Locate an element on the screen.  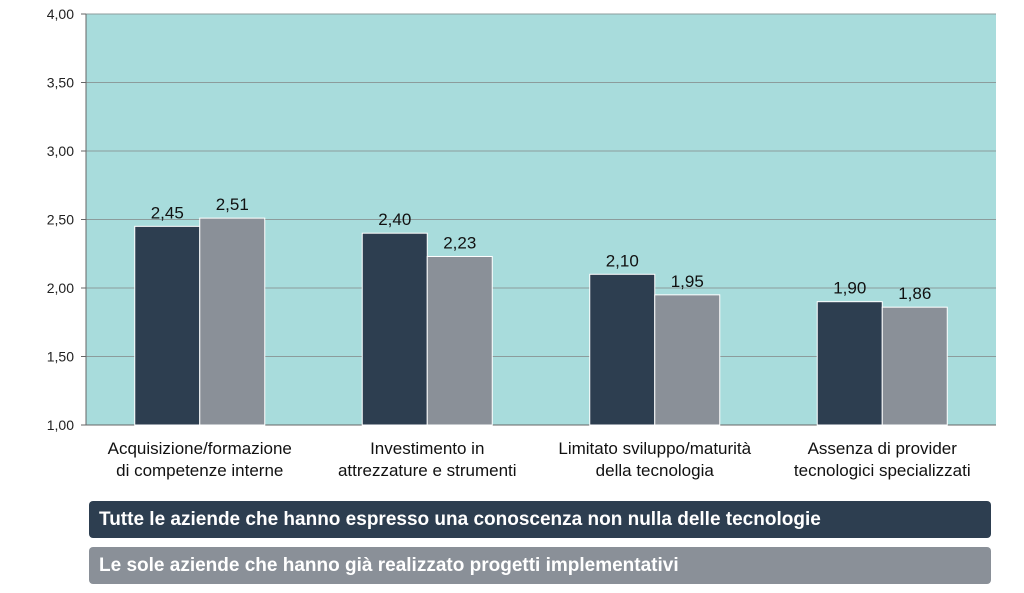
data-label: 2,10 is located at coordinates (622, 260).